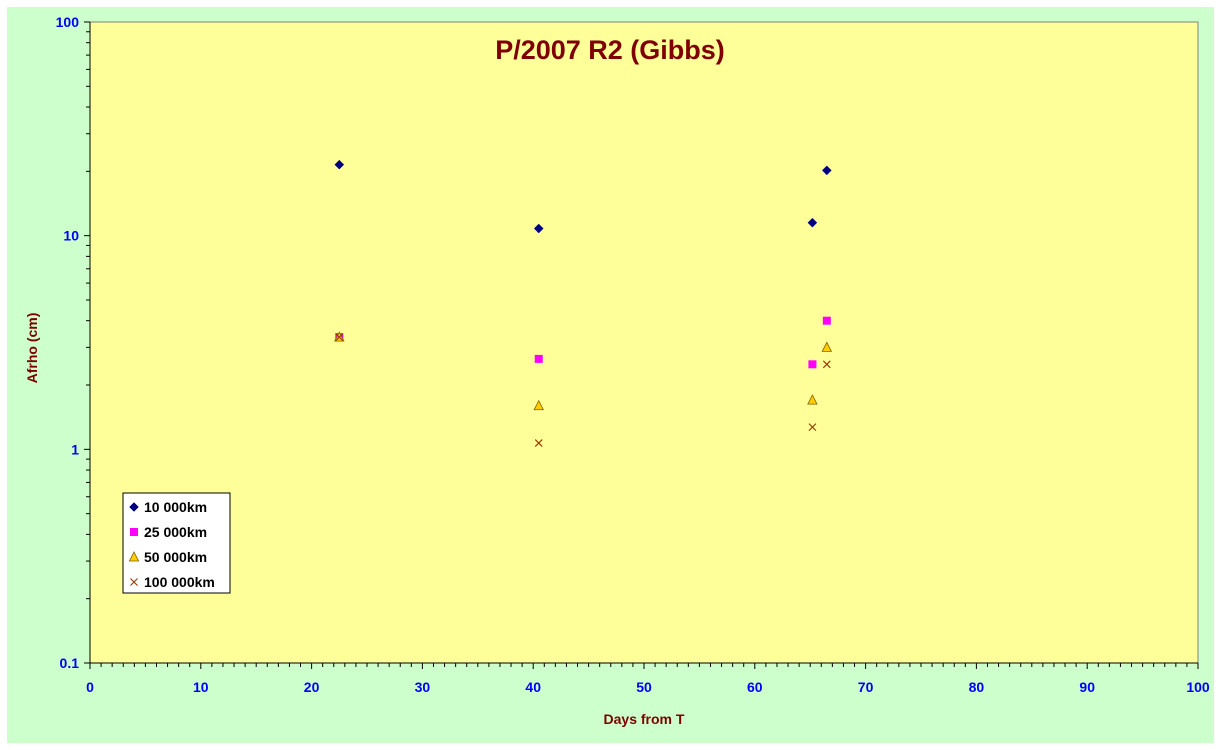  I want to click on y-tick-label: 1, so click(75, 449).